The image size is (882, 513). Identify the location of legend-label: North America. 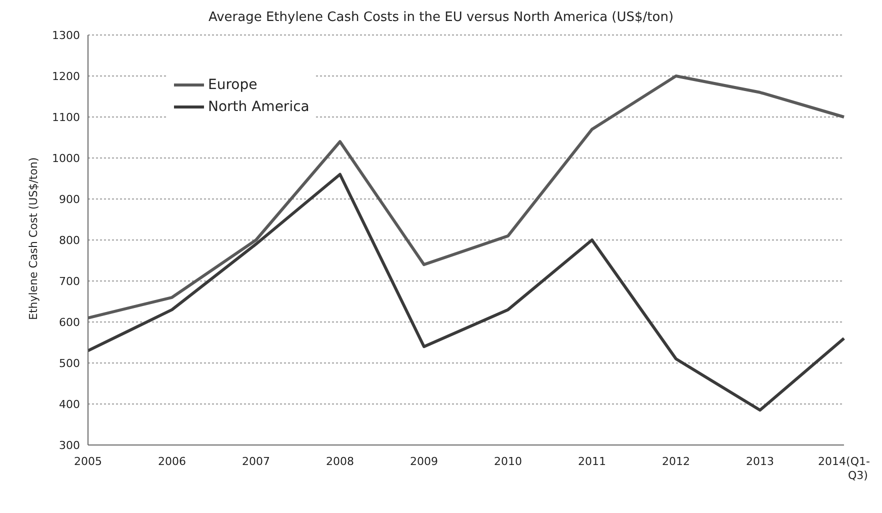
(259, 107).